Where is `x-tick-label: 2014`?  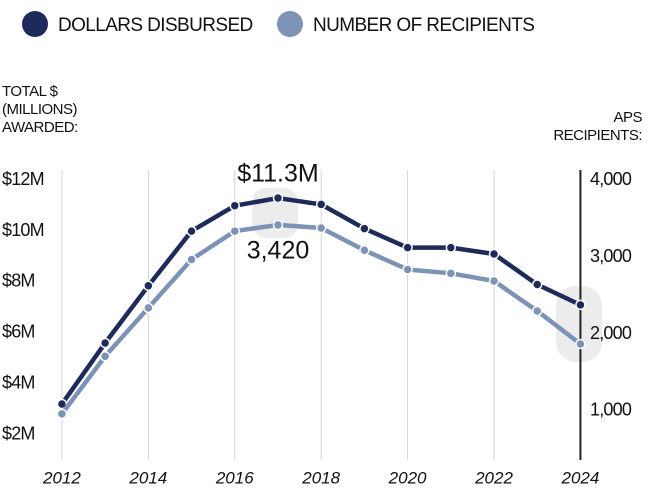 x-tick-label: 2014 is located at coordinates (147, 477).